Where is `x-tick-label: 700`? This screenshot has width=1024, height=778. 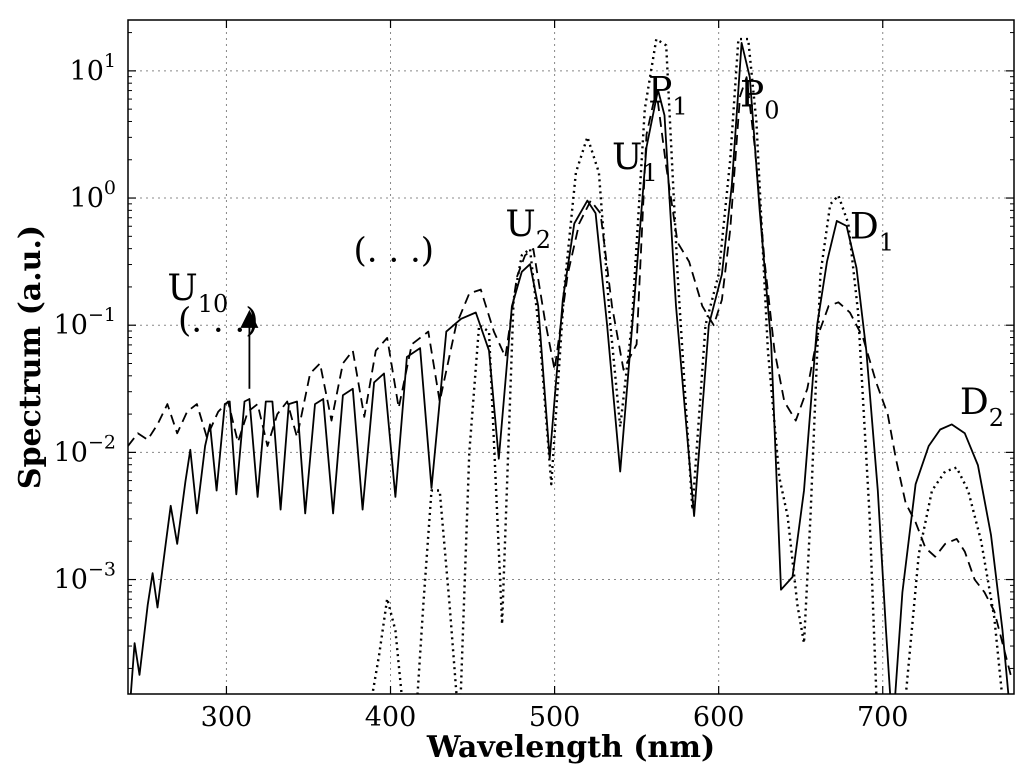 x-tick-label: 700 is located at coordinates (883, 717).